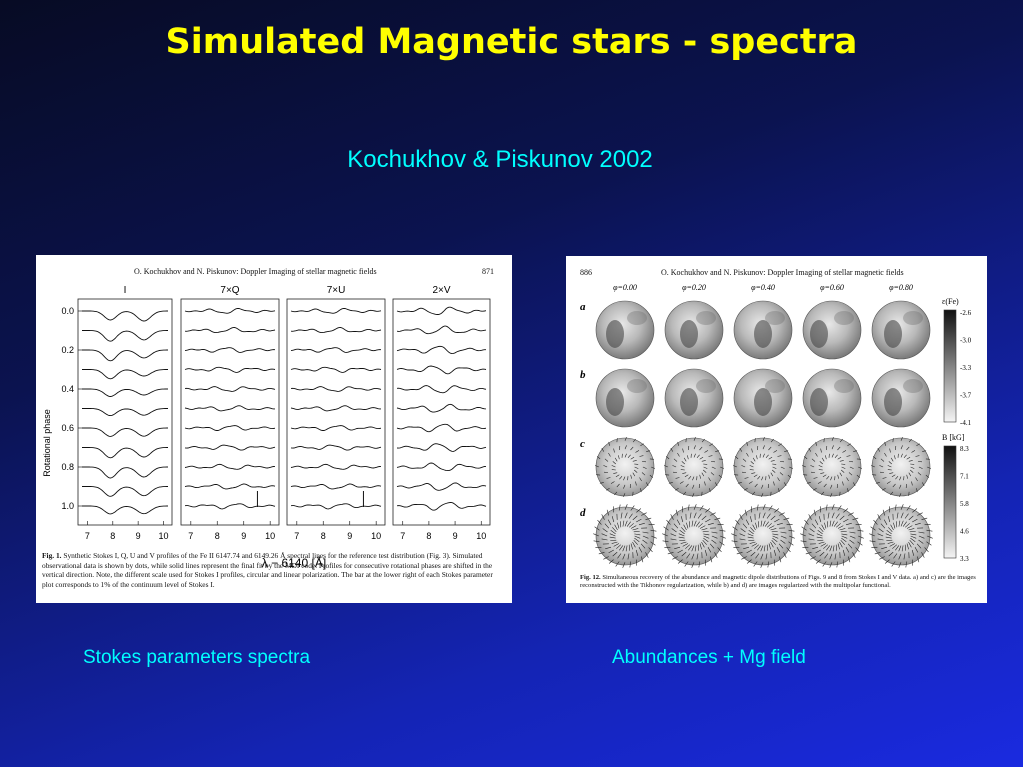 The height and width of the screenshot is (767, 1023). Describe the element at coordinates (511, 42) in the screenshot. I see `slide-title: Simulated Magnetic stars - spectra` at that location.